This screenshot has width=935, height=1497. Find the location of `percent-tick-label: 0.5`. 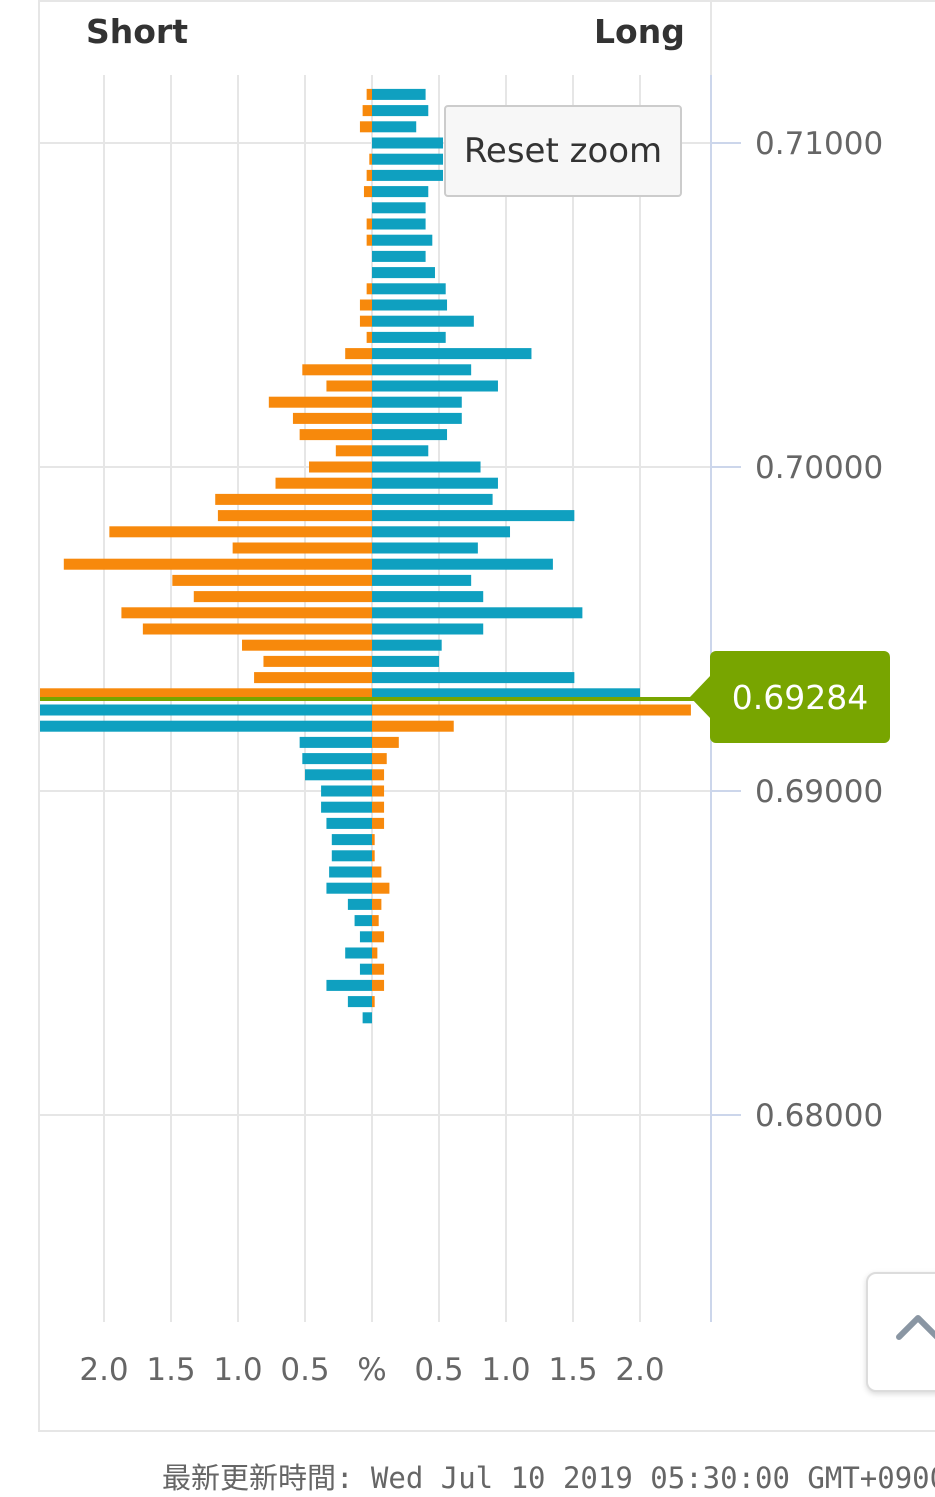

percent-tick-label: 0.5 is located at coordinates (438, 1370).